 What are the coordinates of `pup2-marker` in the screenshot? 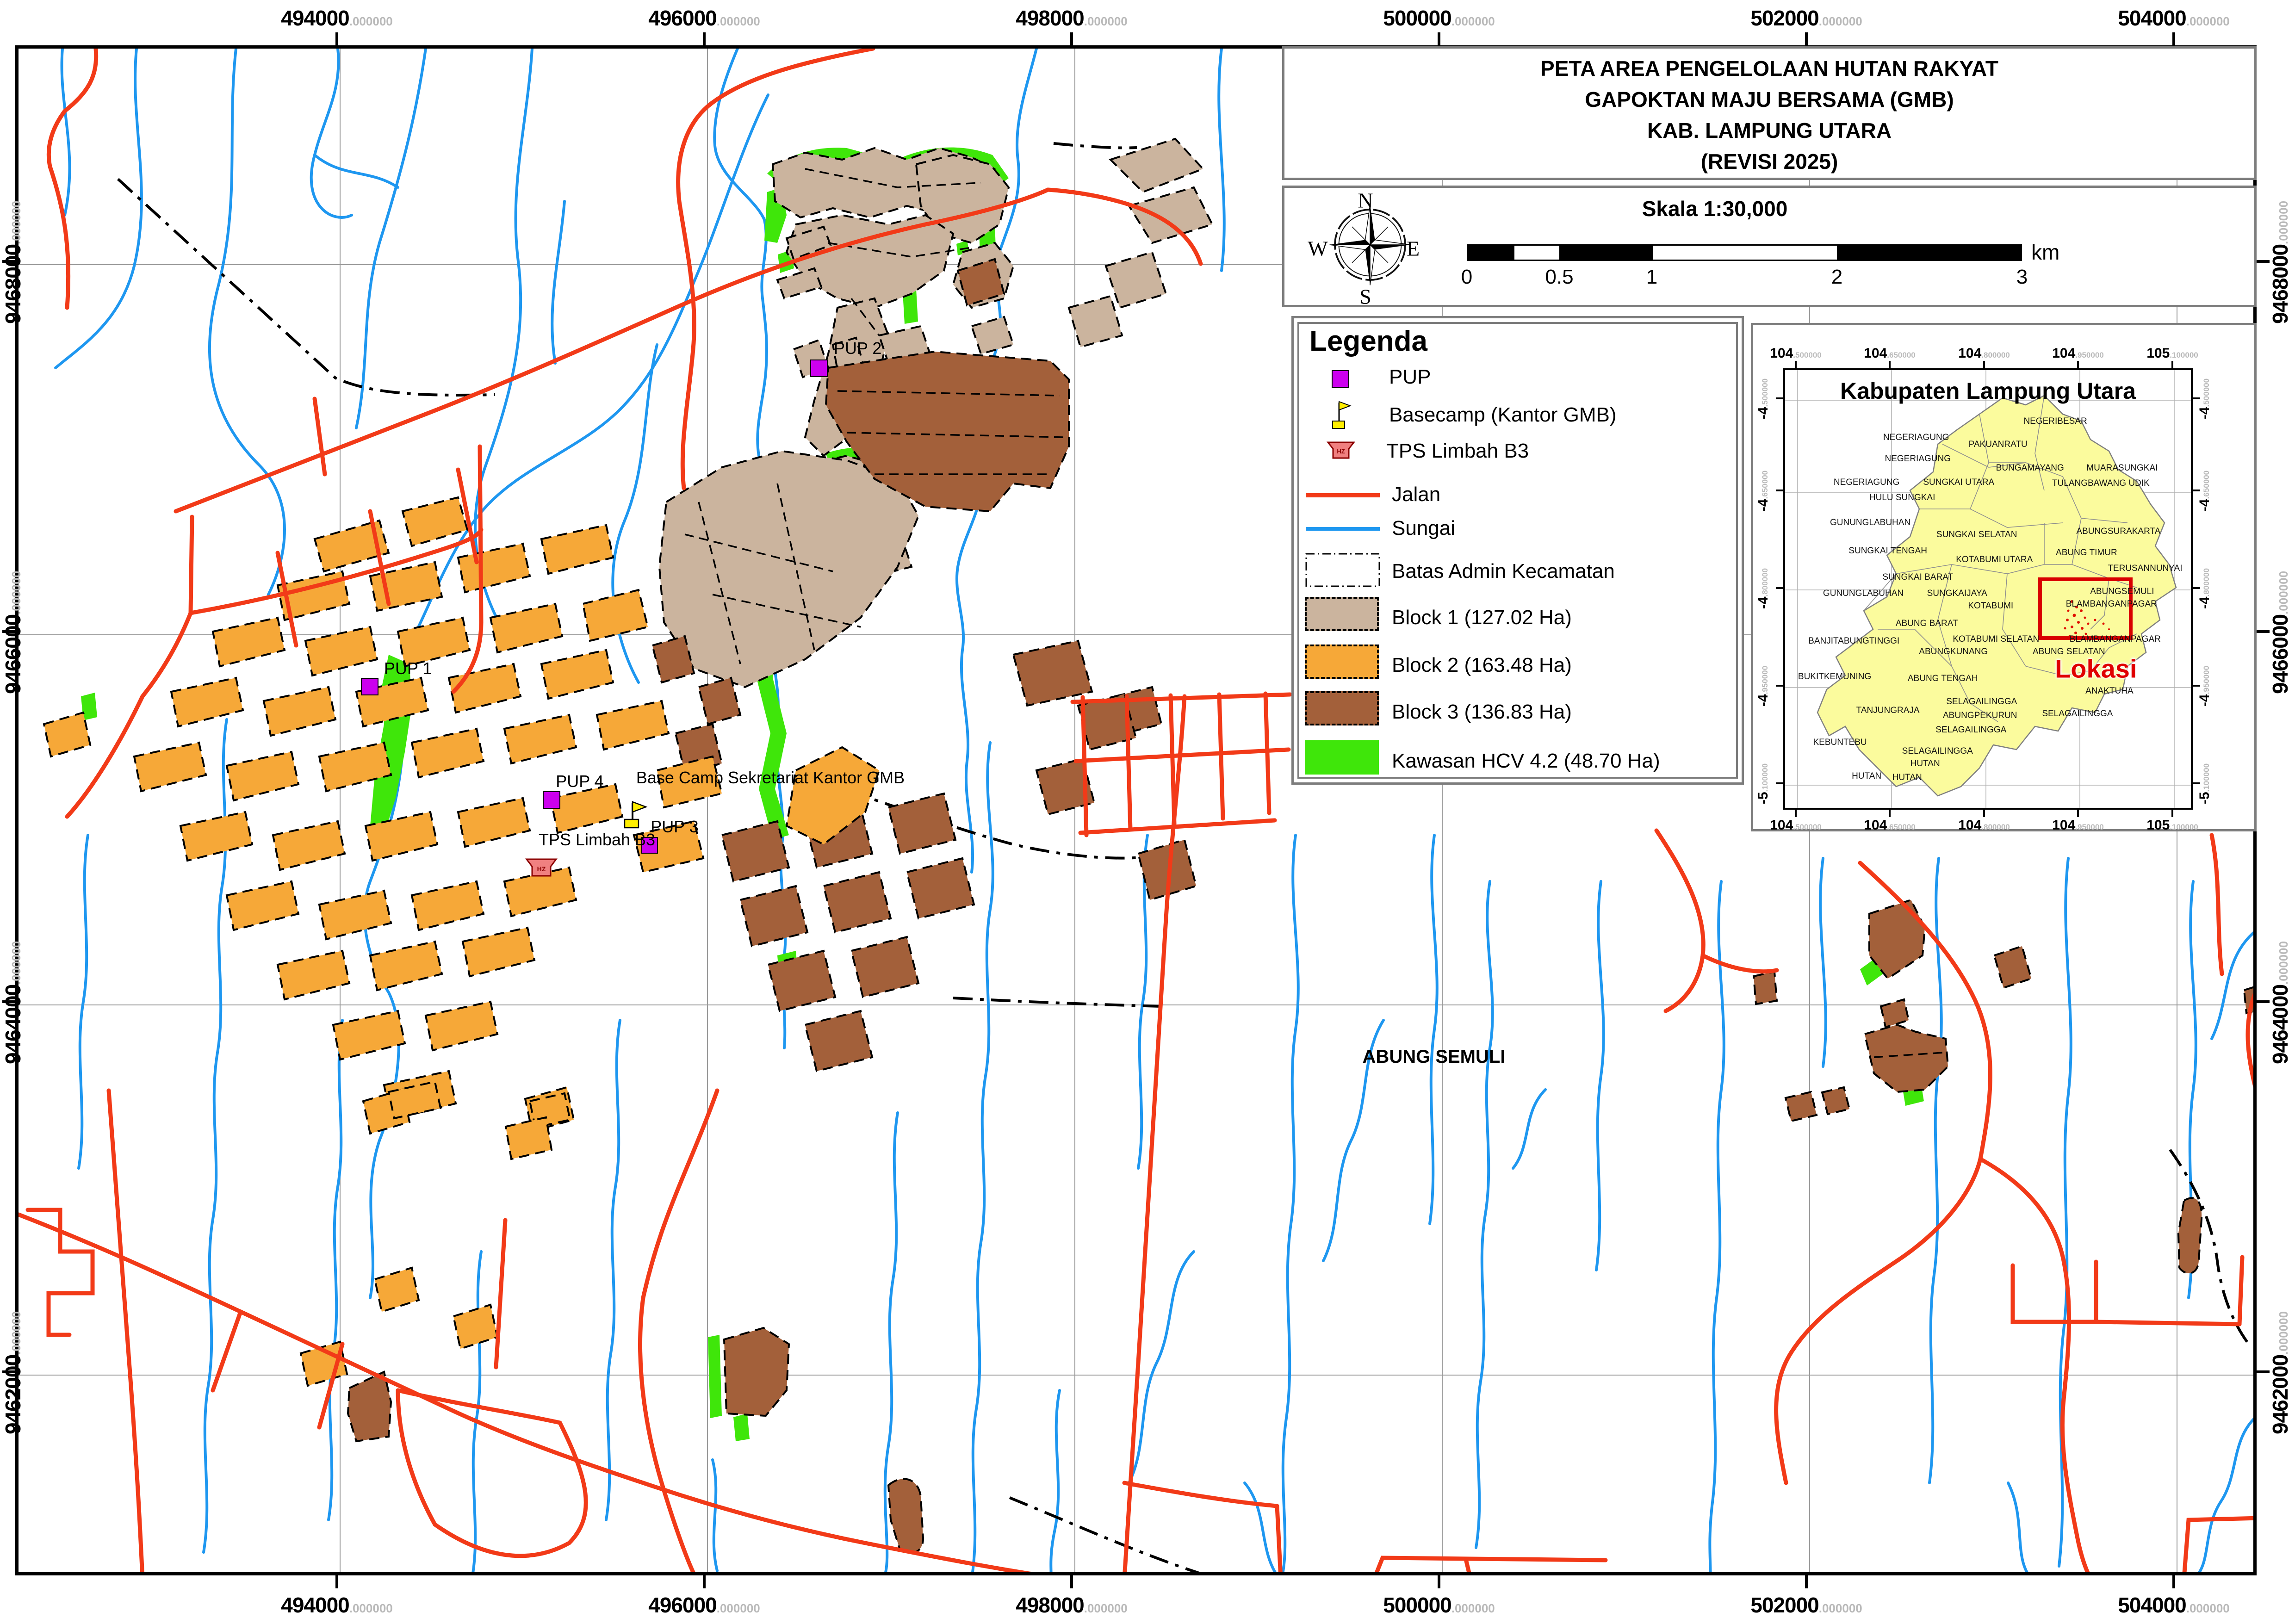 It's located at (819, 368).